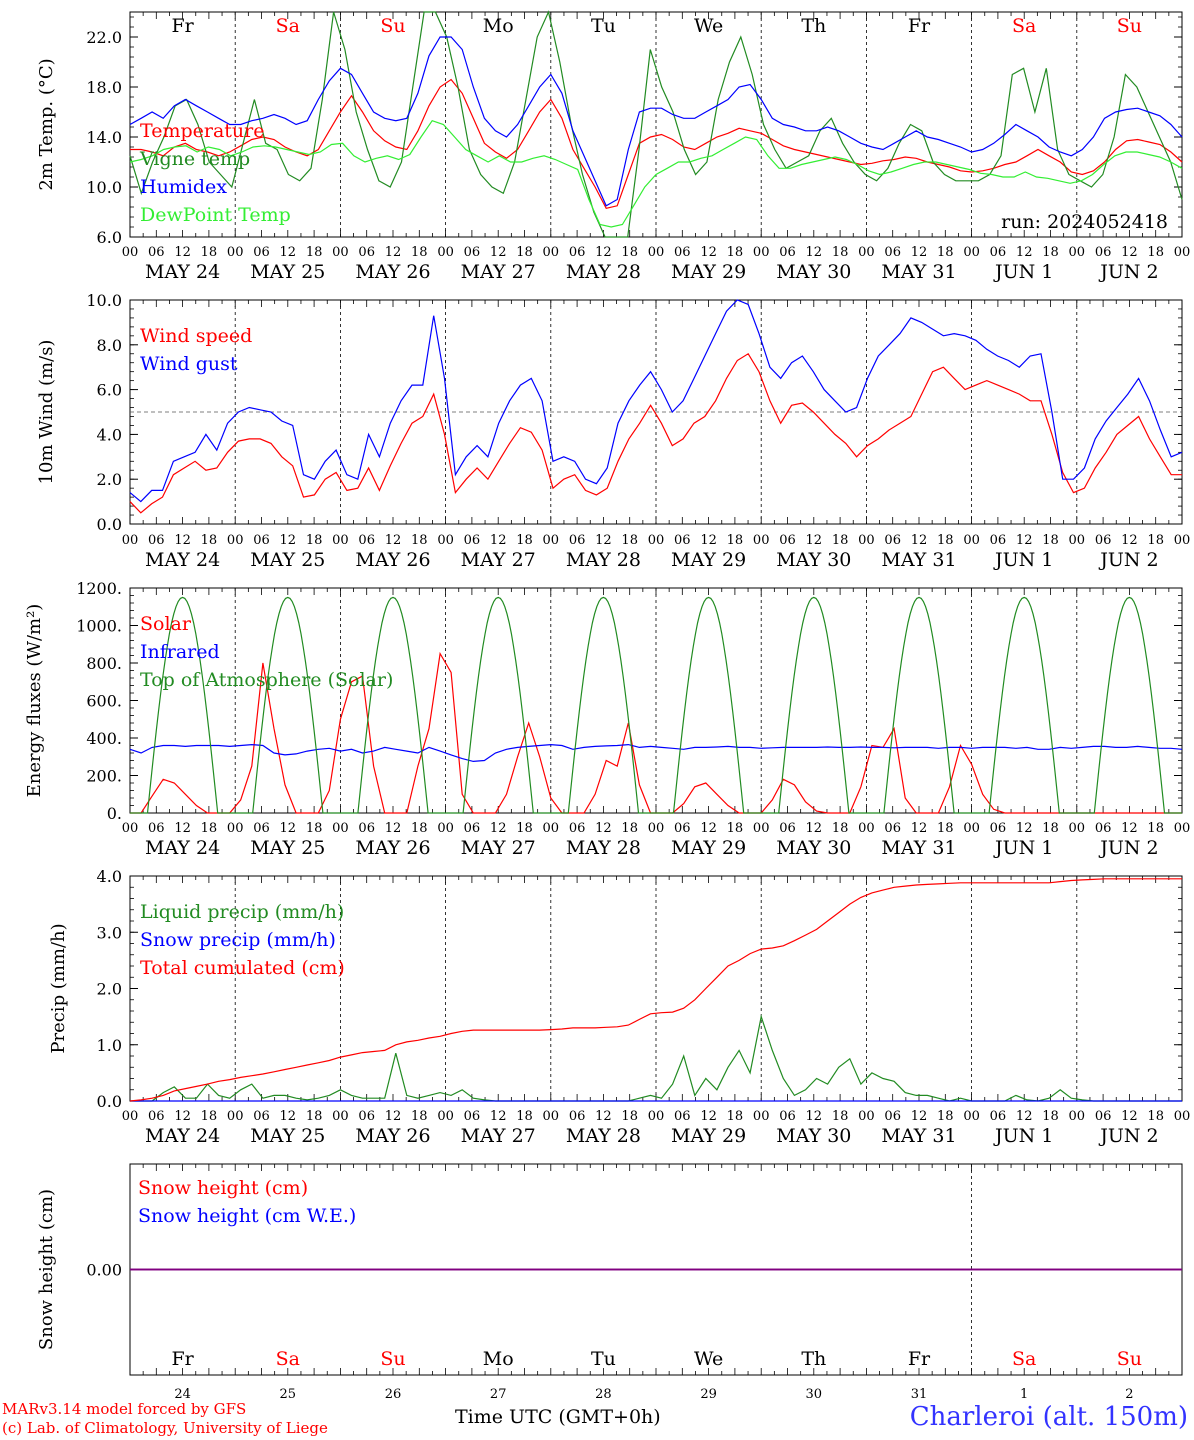 The image size is (1194, 1440). What do you see at coordinates (109, 932) in the screenshot?
I see `y-tick-label: 3.0` at bounding box center [109, 932].